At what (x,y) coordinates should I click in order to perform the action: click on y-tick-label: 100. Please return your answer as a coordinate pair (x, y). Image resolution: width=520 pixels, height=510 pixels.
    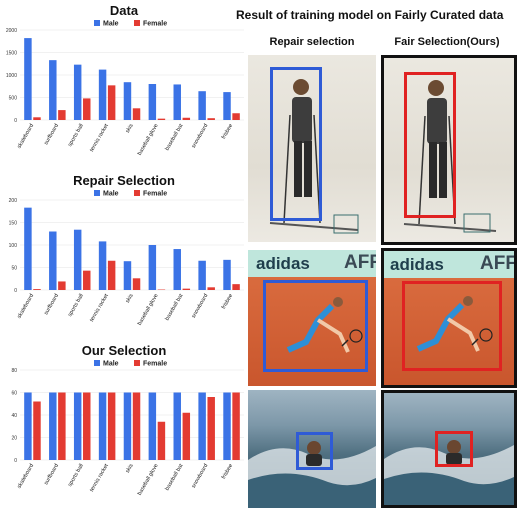
    Looking at the image, I should click on (13, 246).